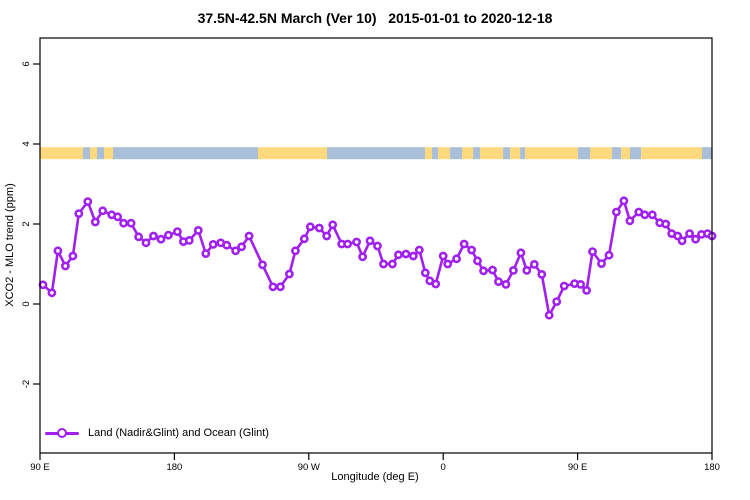 The image size is (750, 500). Describe the element at coordinates (375, 463) in the screenshot. I see `x-axis: 90 E 180 90 W 0 90 E 180` at that location.